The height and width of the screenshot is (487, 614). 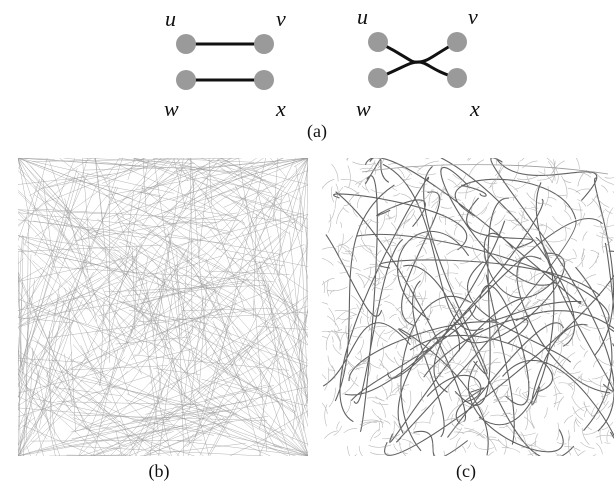 I want to click on node-u-right, so click(x=378, y=42).